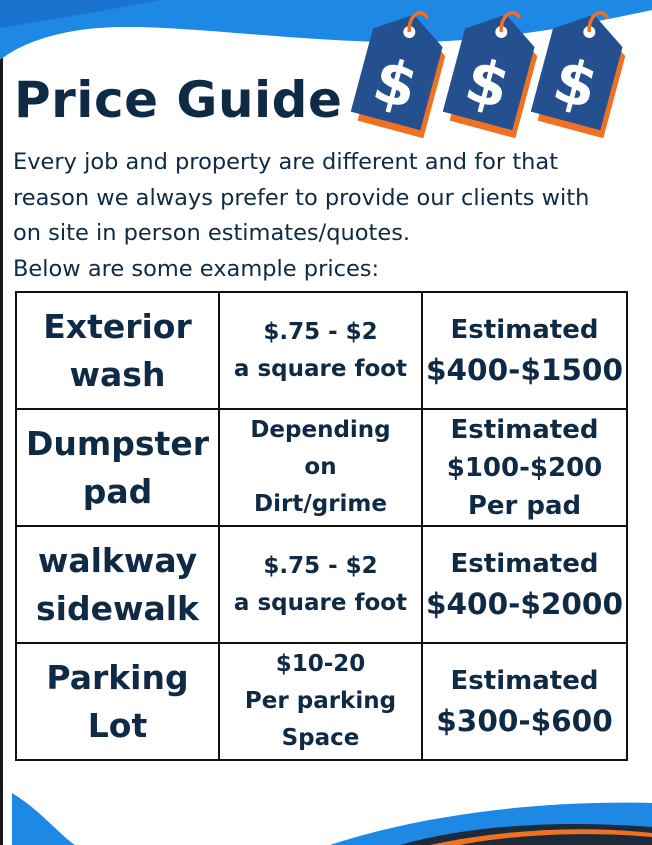  What do you see at coordinates (320, 738) in the screenshot?
I see `rate-text: Space` at bounding box center [320, 738].